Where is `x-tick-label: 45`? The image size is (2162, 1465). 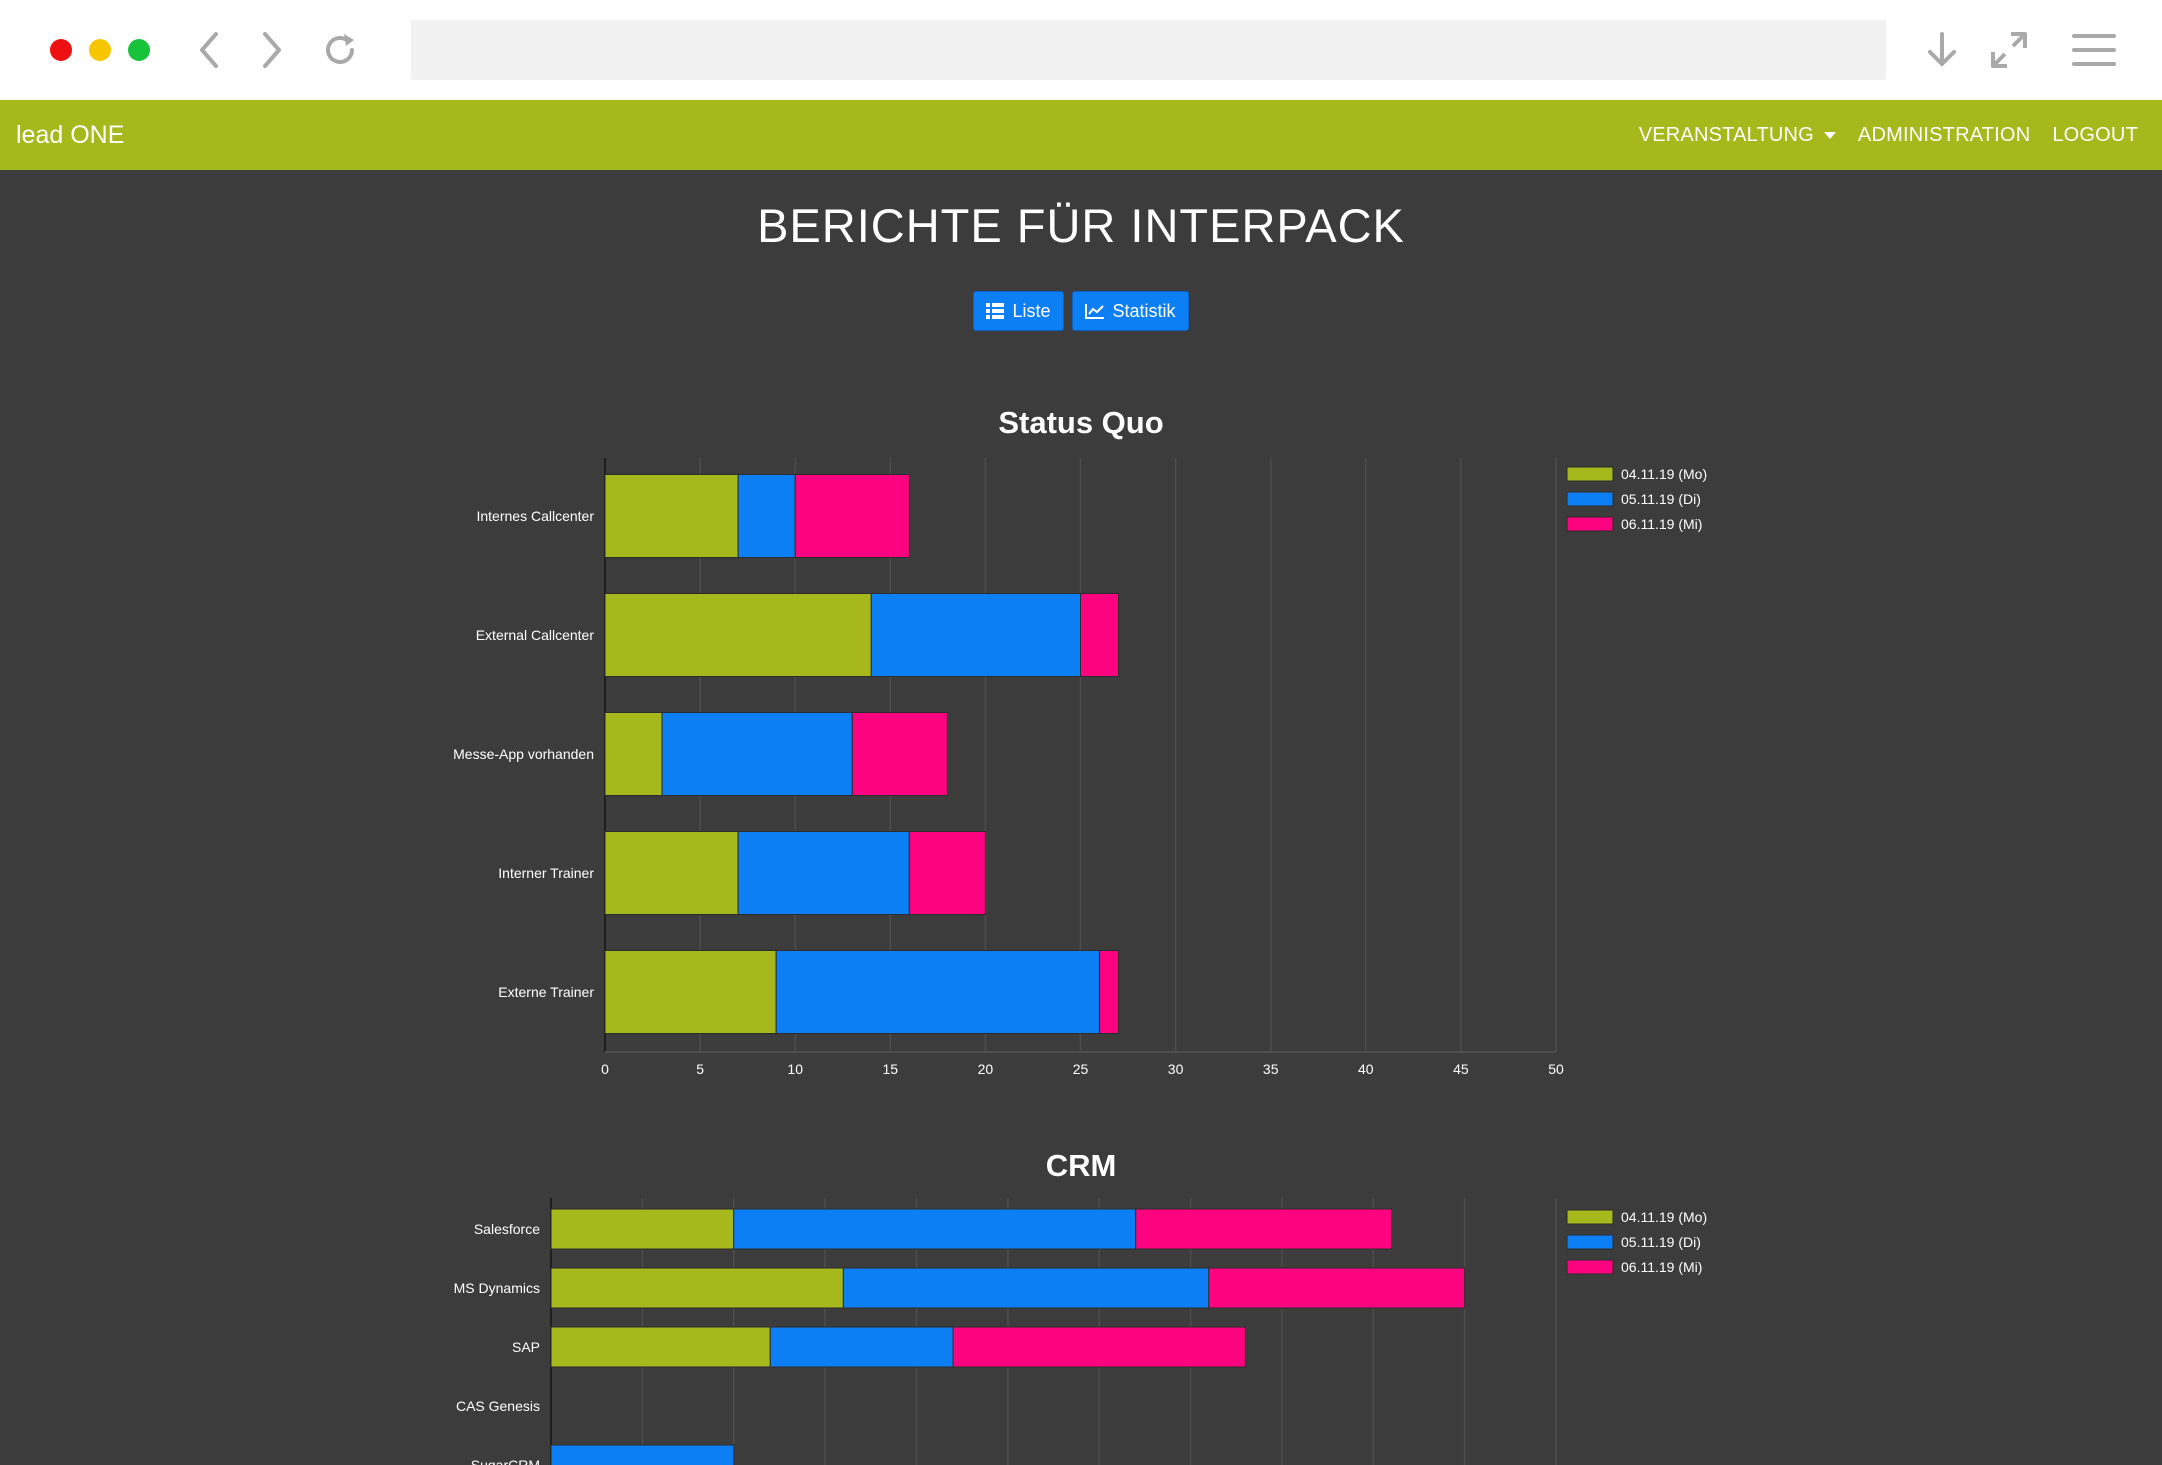 x-tick-label: 45 is located at coordinates (1461, 1069).